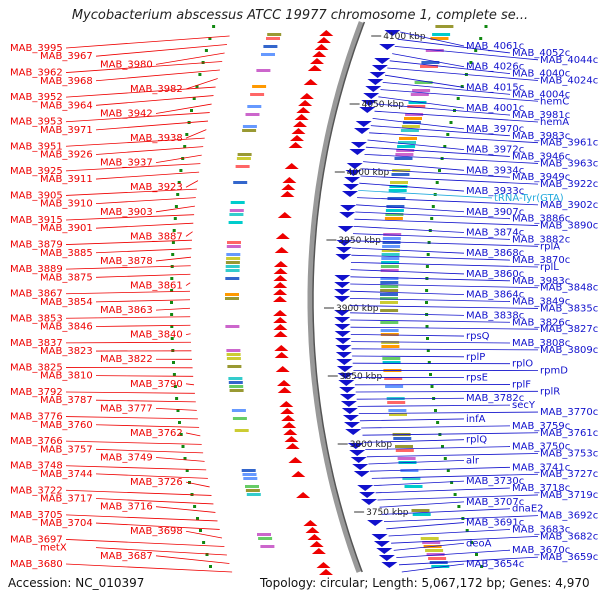  I want to click on right-gene-label: MAB_4026c, so click(495, 67).